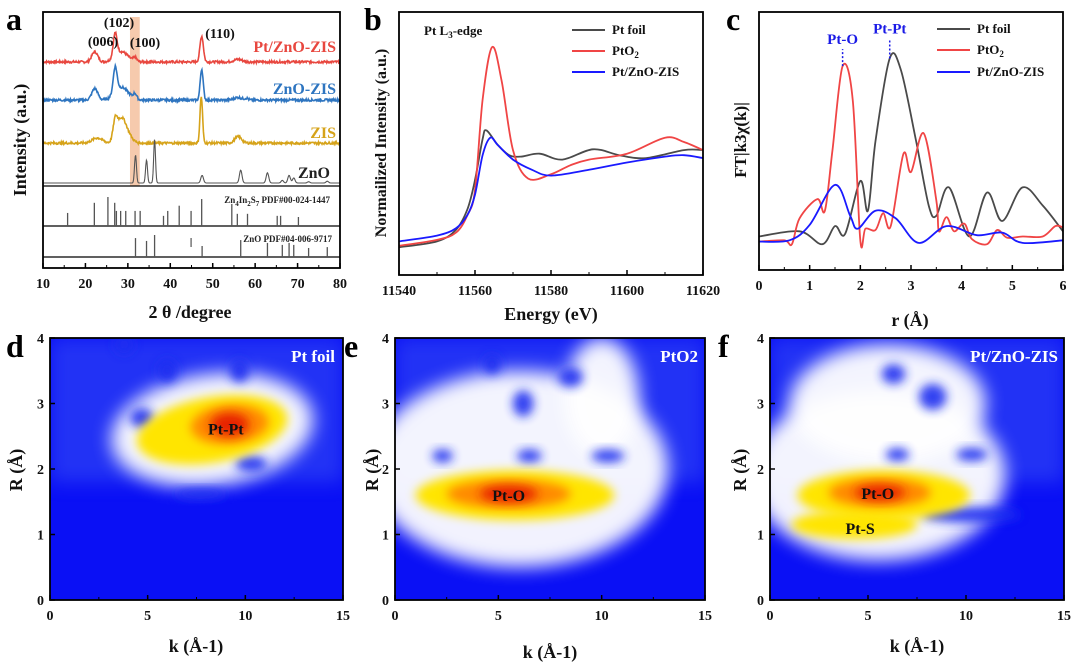 The image size is (1080, 665). What do you see at coordinates (226, 429) in the screenshot?
I see `feature-label: Pt-Pt` at bounding box center [226, 429].